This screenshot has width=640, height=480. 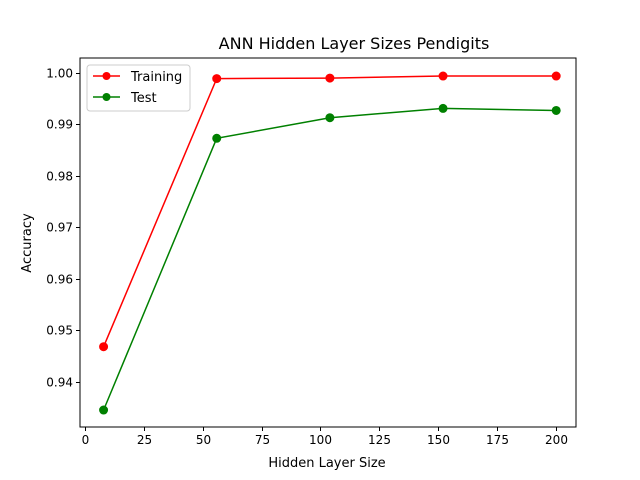 What do you see at coordinates (354, 43) in the screenshot?
I see `chart-title: ANN Hidden Layer Sizes Pendigits` at bounding box center [354, 43].